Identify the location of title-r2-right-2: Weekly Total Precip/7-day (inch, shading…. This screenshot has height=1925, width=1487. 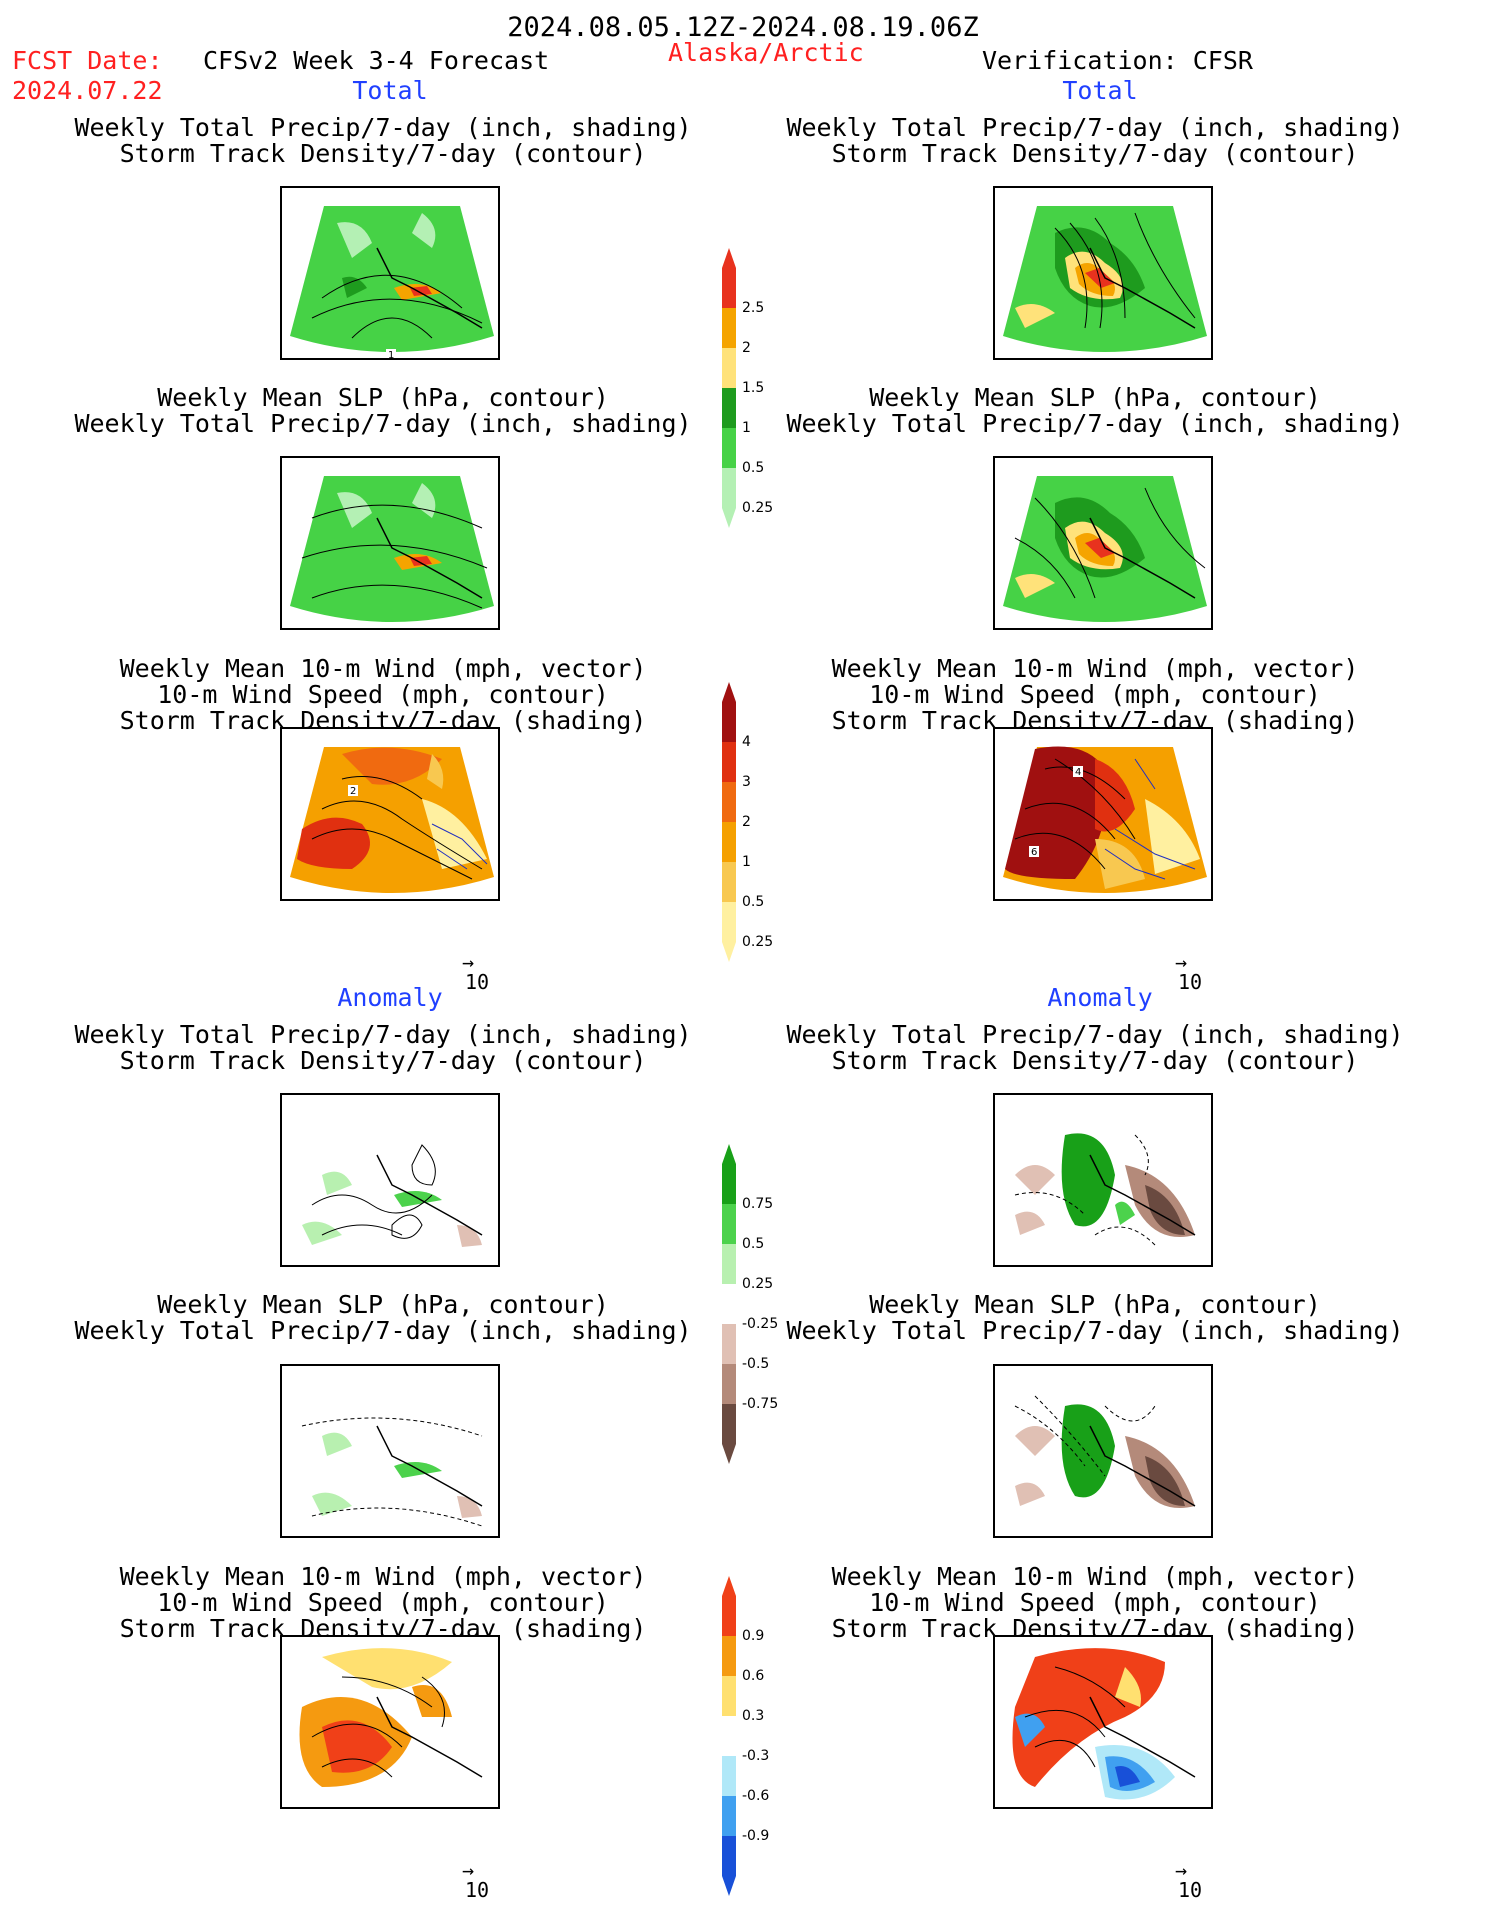
(1095, 423).